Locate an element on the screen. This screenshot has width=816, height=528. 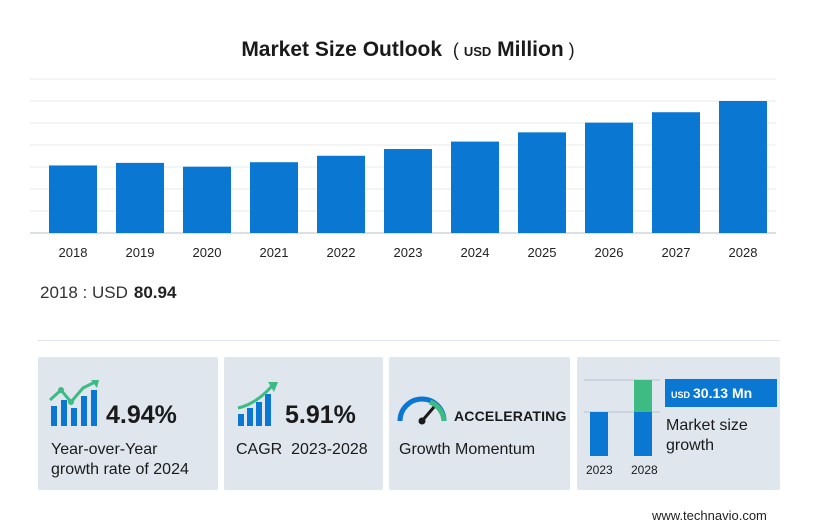
badge-value: 30.13 Mn is located at coordinates (723, 393).